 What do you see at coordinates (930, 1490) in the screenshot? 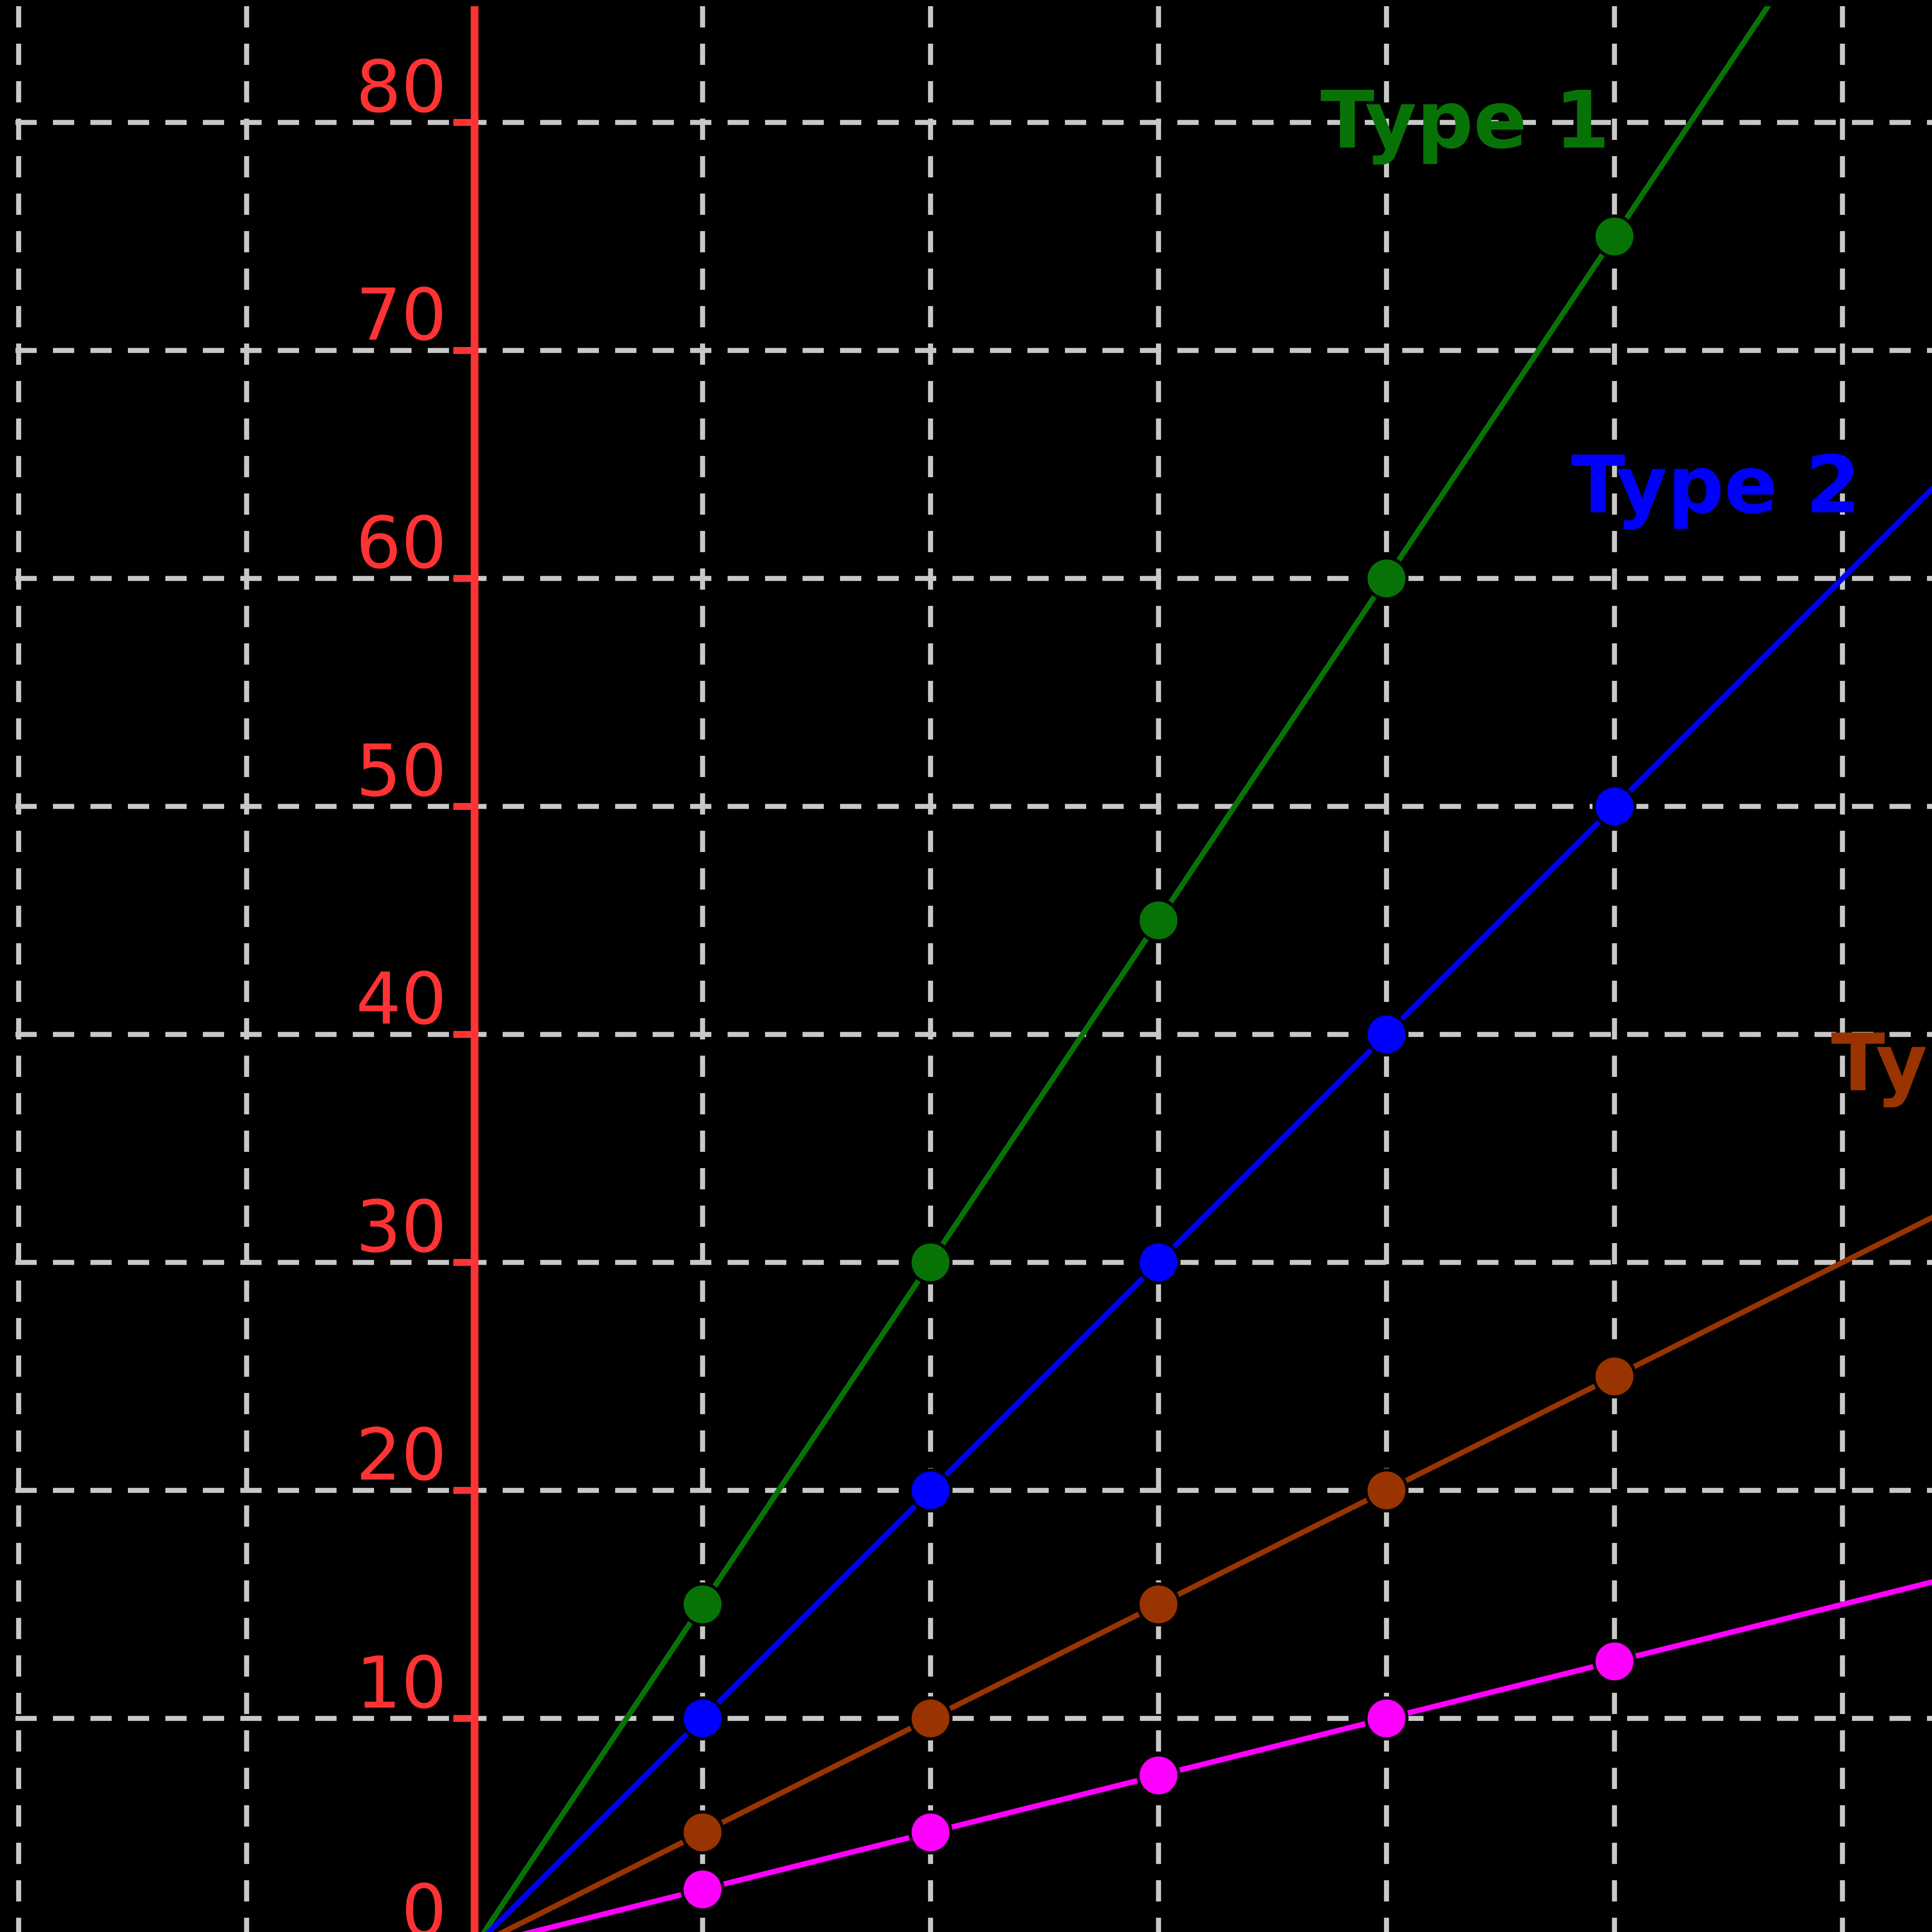
I see `data-point-type-2-x10` at bounding box center [930, 1490].